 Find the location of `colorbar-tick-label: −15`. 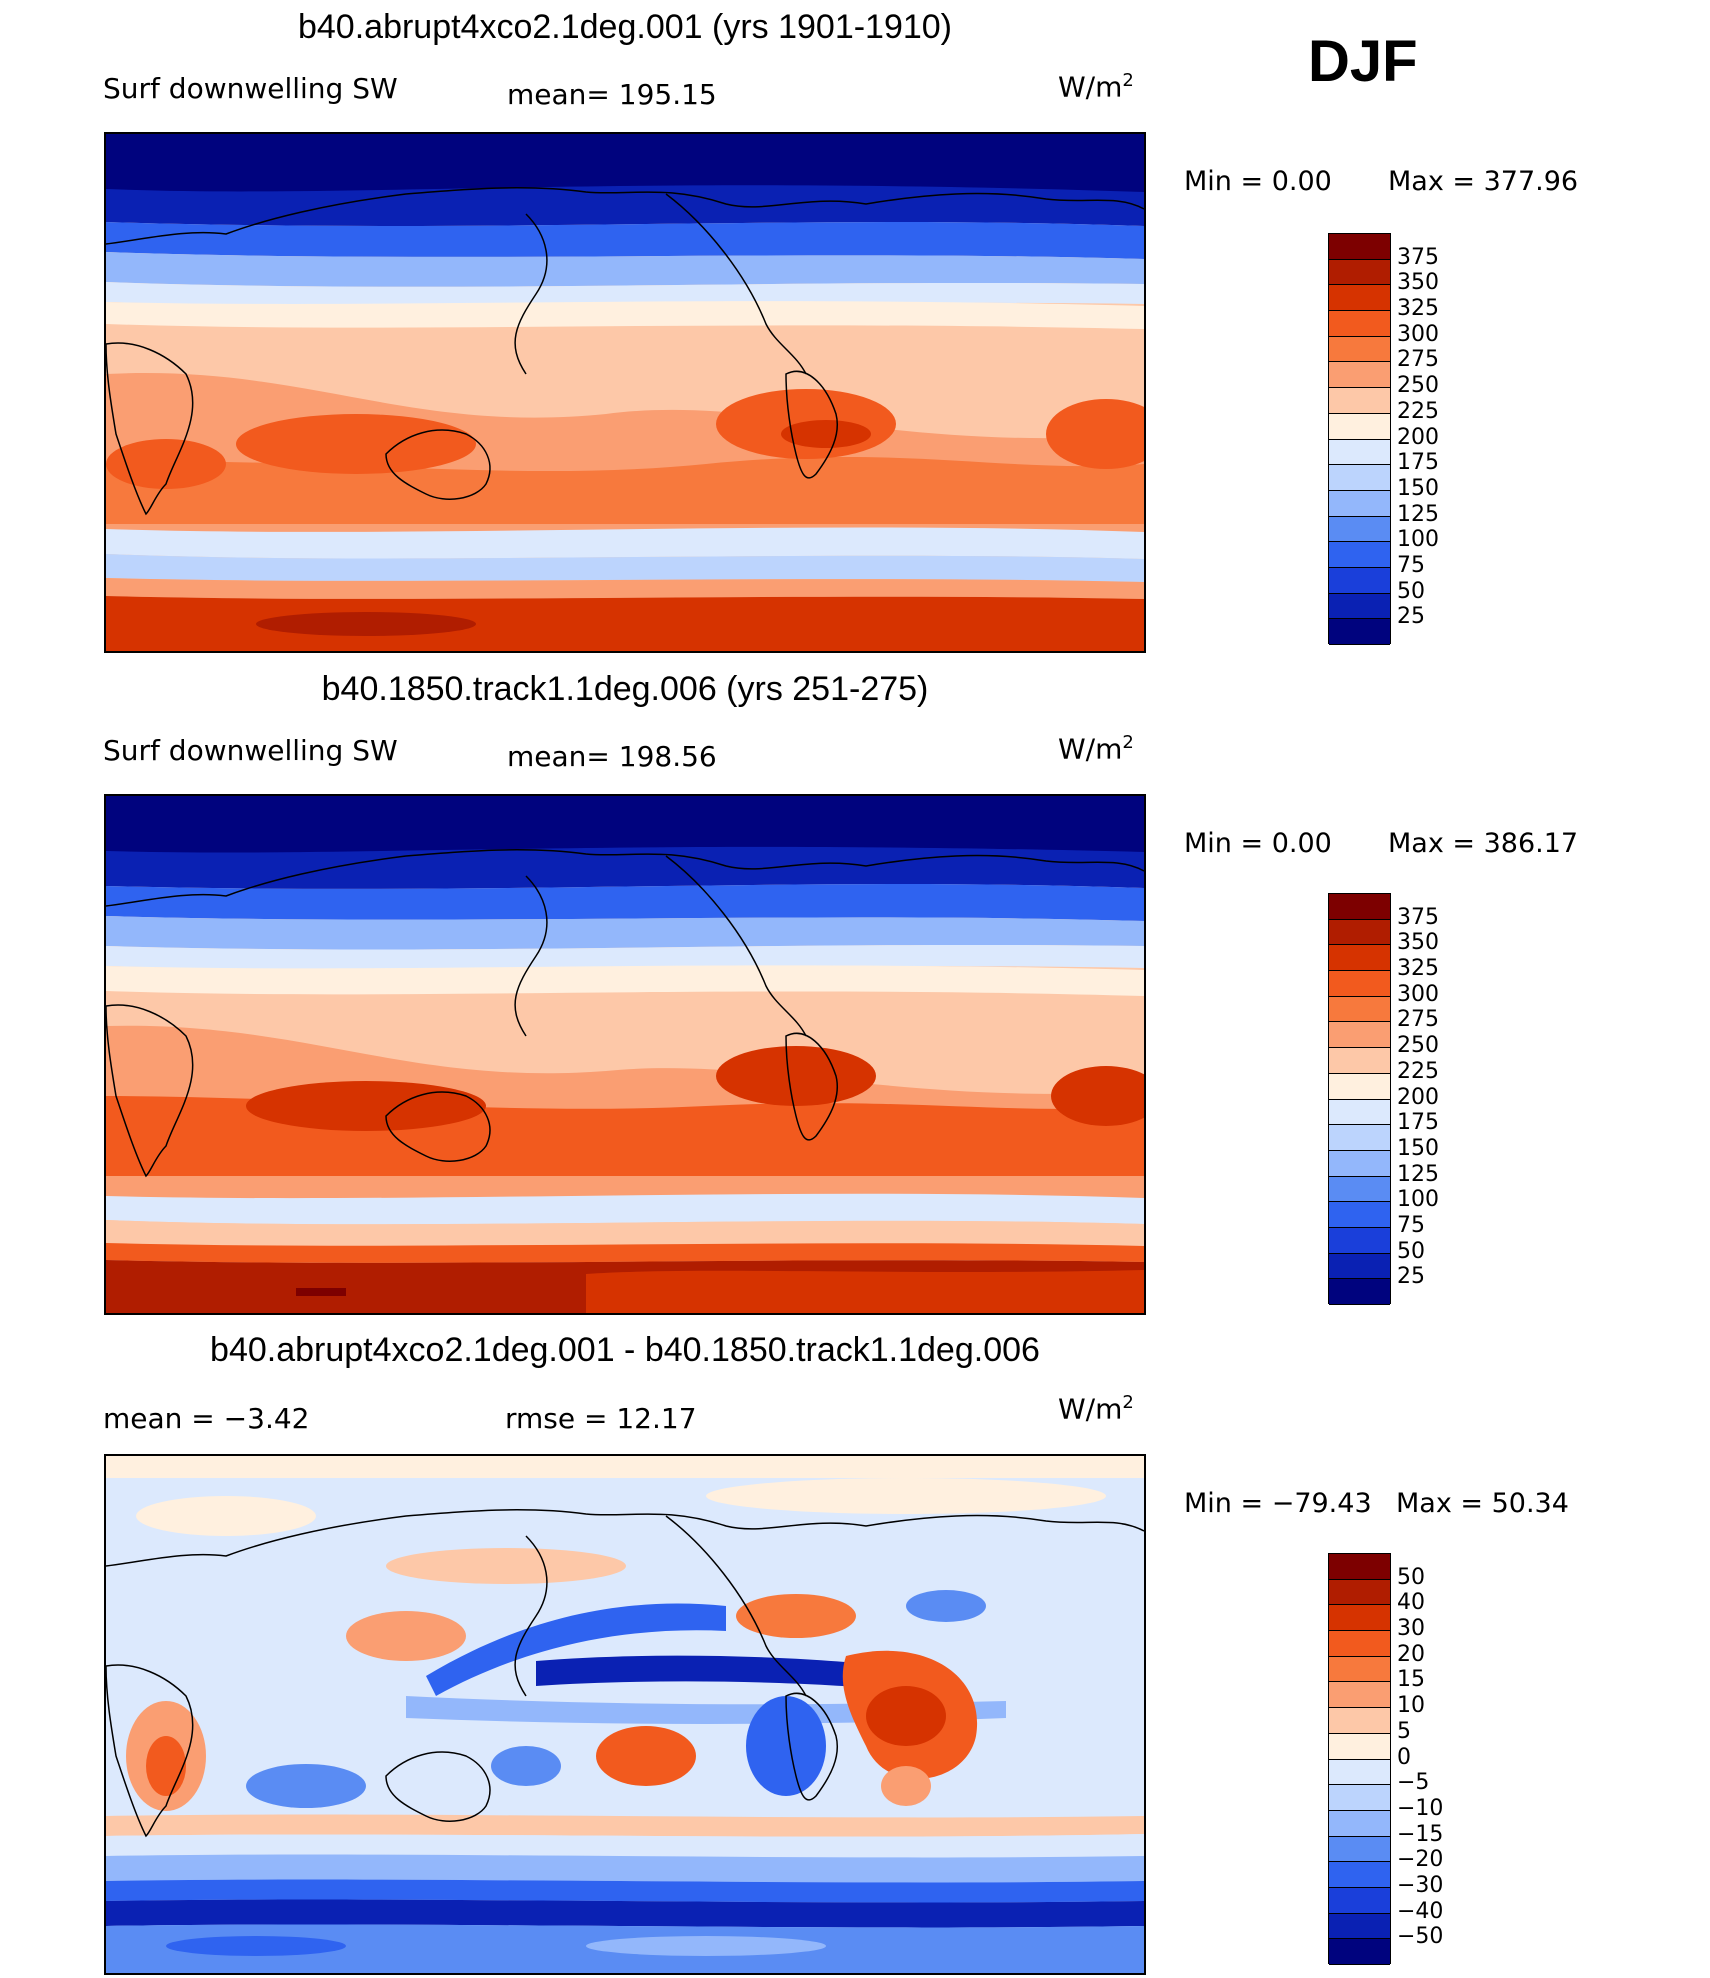

colorbar-tick-label: −15 is located at coordinates (1420, 1834).